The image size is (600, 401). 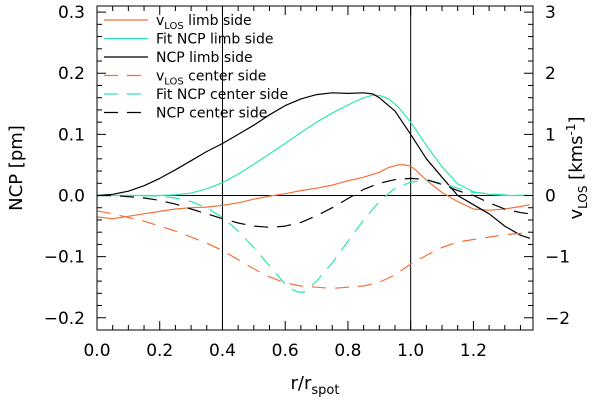 I want to click on y-right-tick-label: −1, so click(x=557, y=258).